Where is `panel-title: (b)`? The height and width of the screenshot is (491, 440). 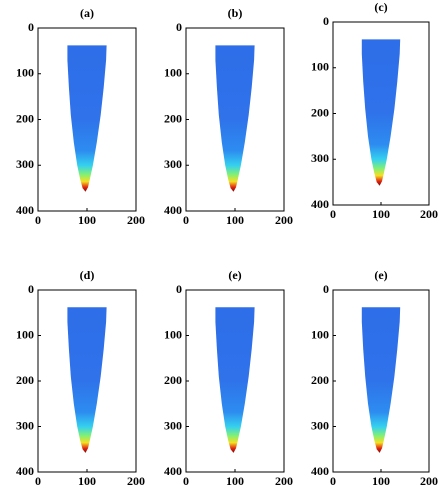 panel-title: (b) is located at coordinates (235, 13).